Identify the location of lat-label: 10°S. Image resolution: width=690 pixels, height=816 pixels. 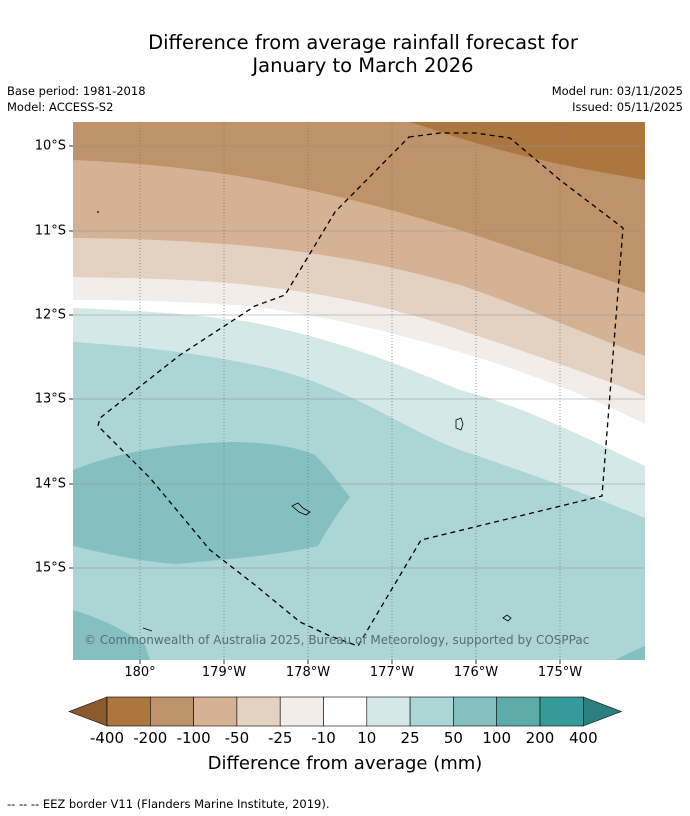
(50, 146).